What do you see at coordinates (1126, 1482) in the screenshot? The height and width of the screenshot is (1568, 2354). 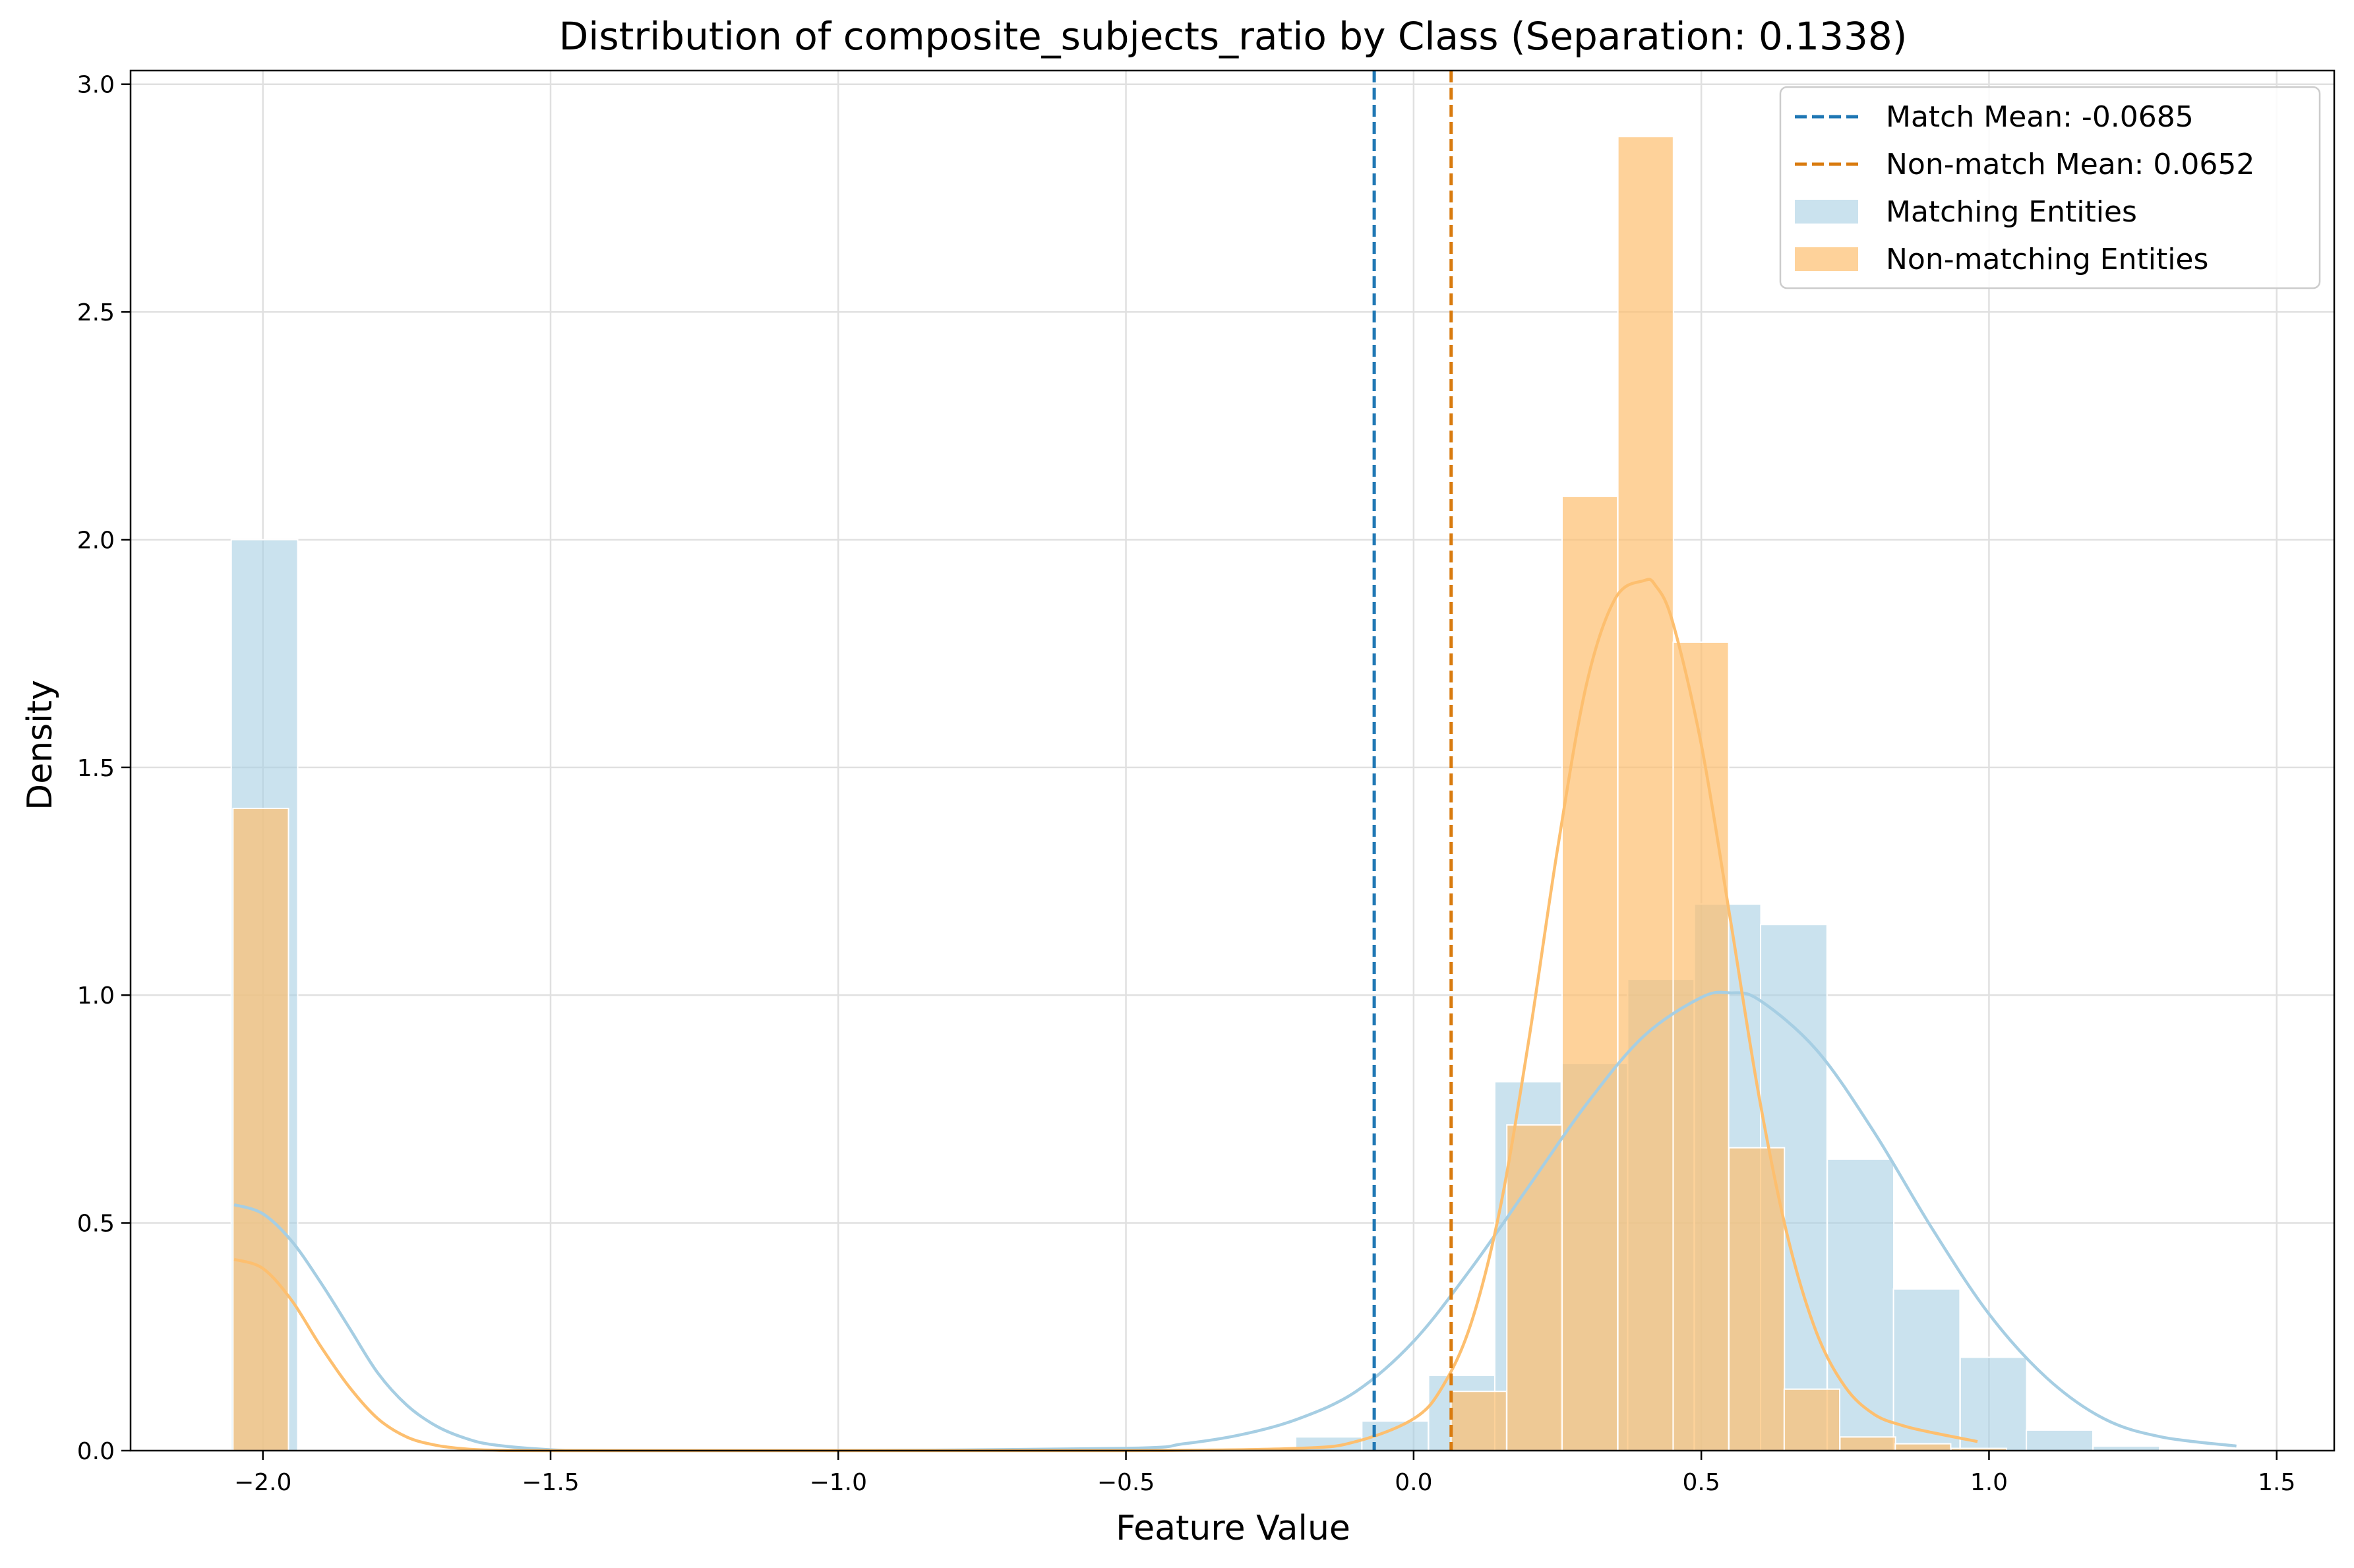 I see `x-tick-label-3: −0.5` at bounding box center [1126, 1482].